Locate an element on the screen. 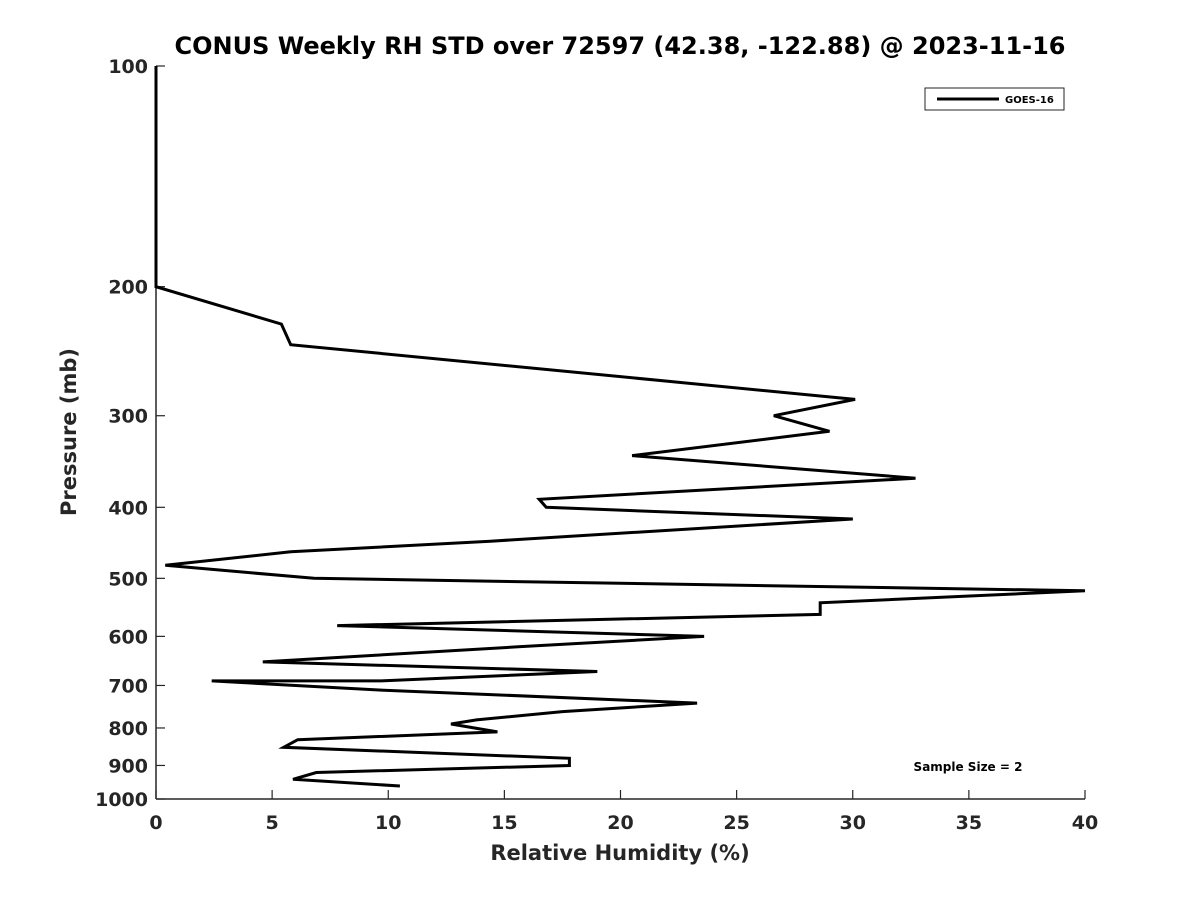  legend-label: GOES-16 is located at coordinates (1029, 100).